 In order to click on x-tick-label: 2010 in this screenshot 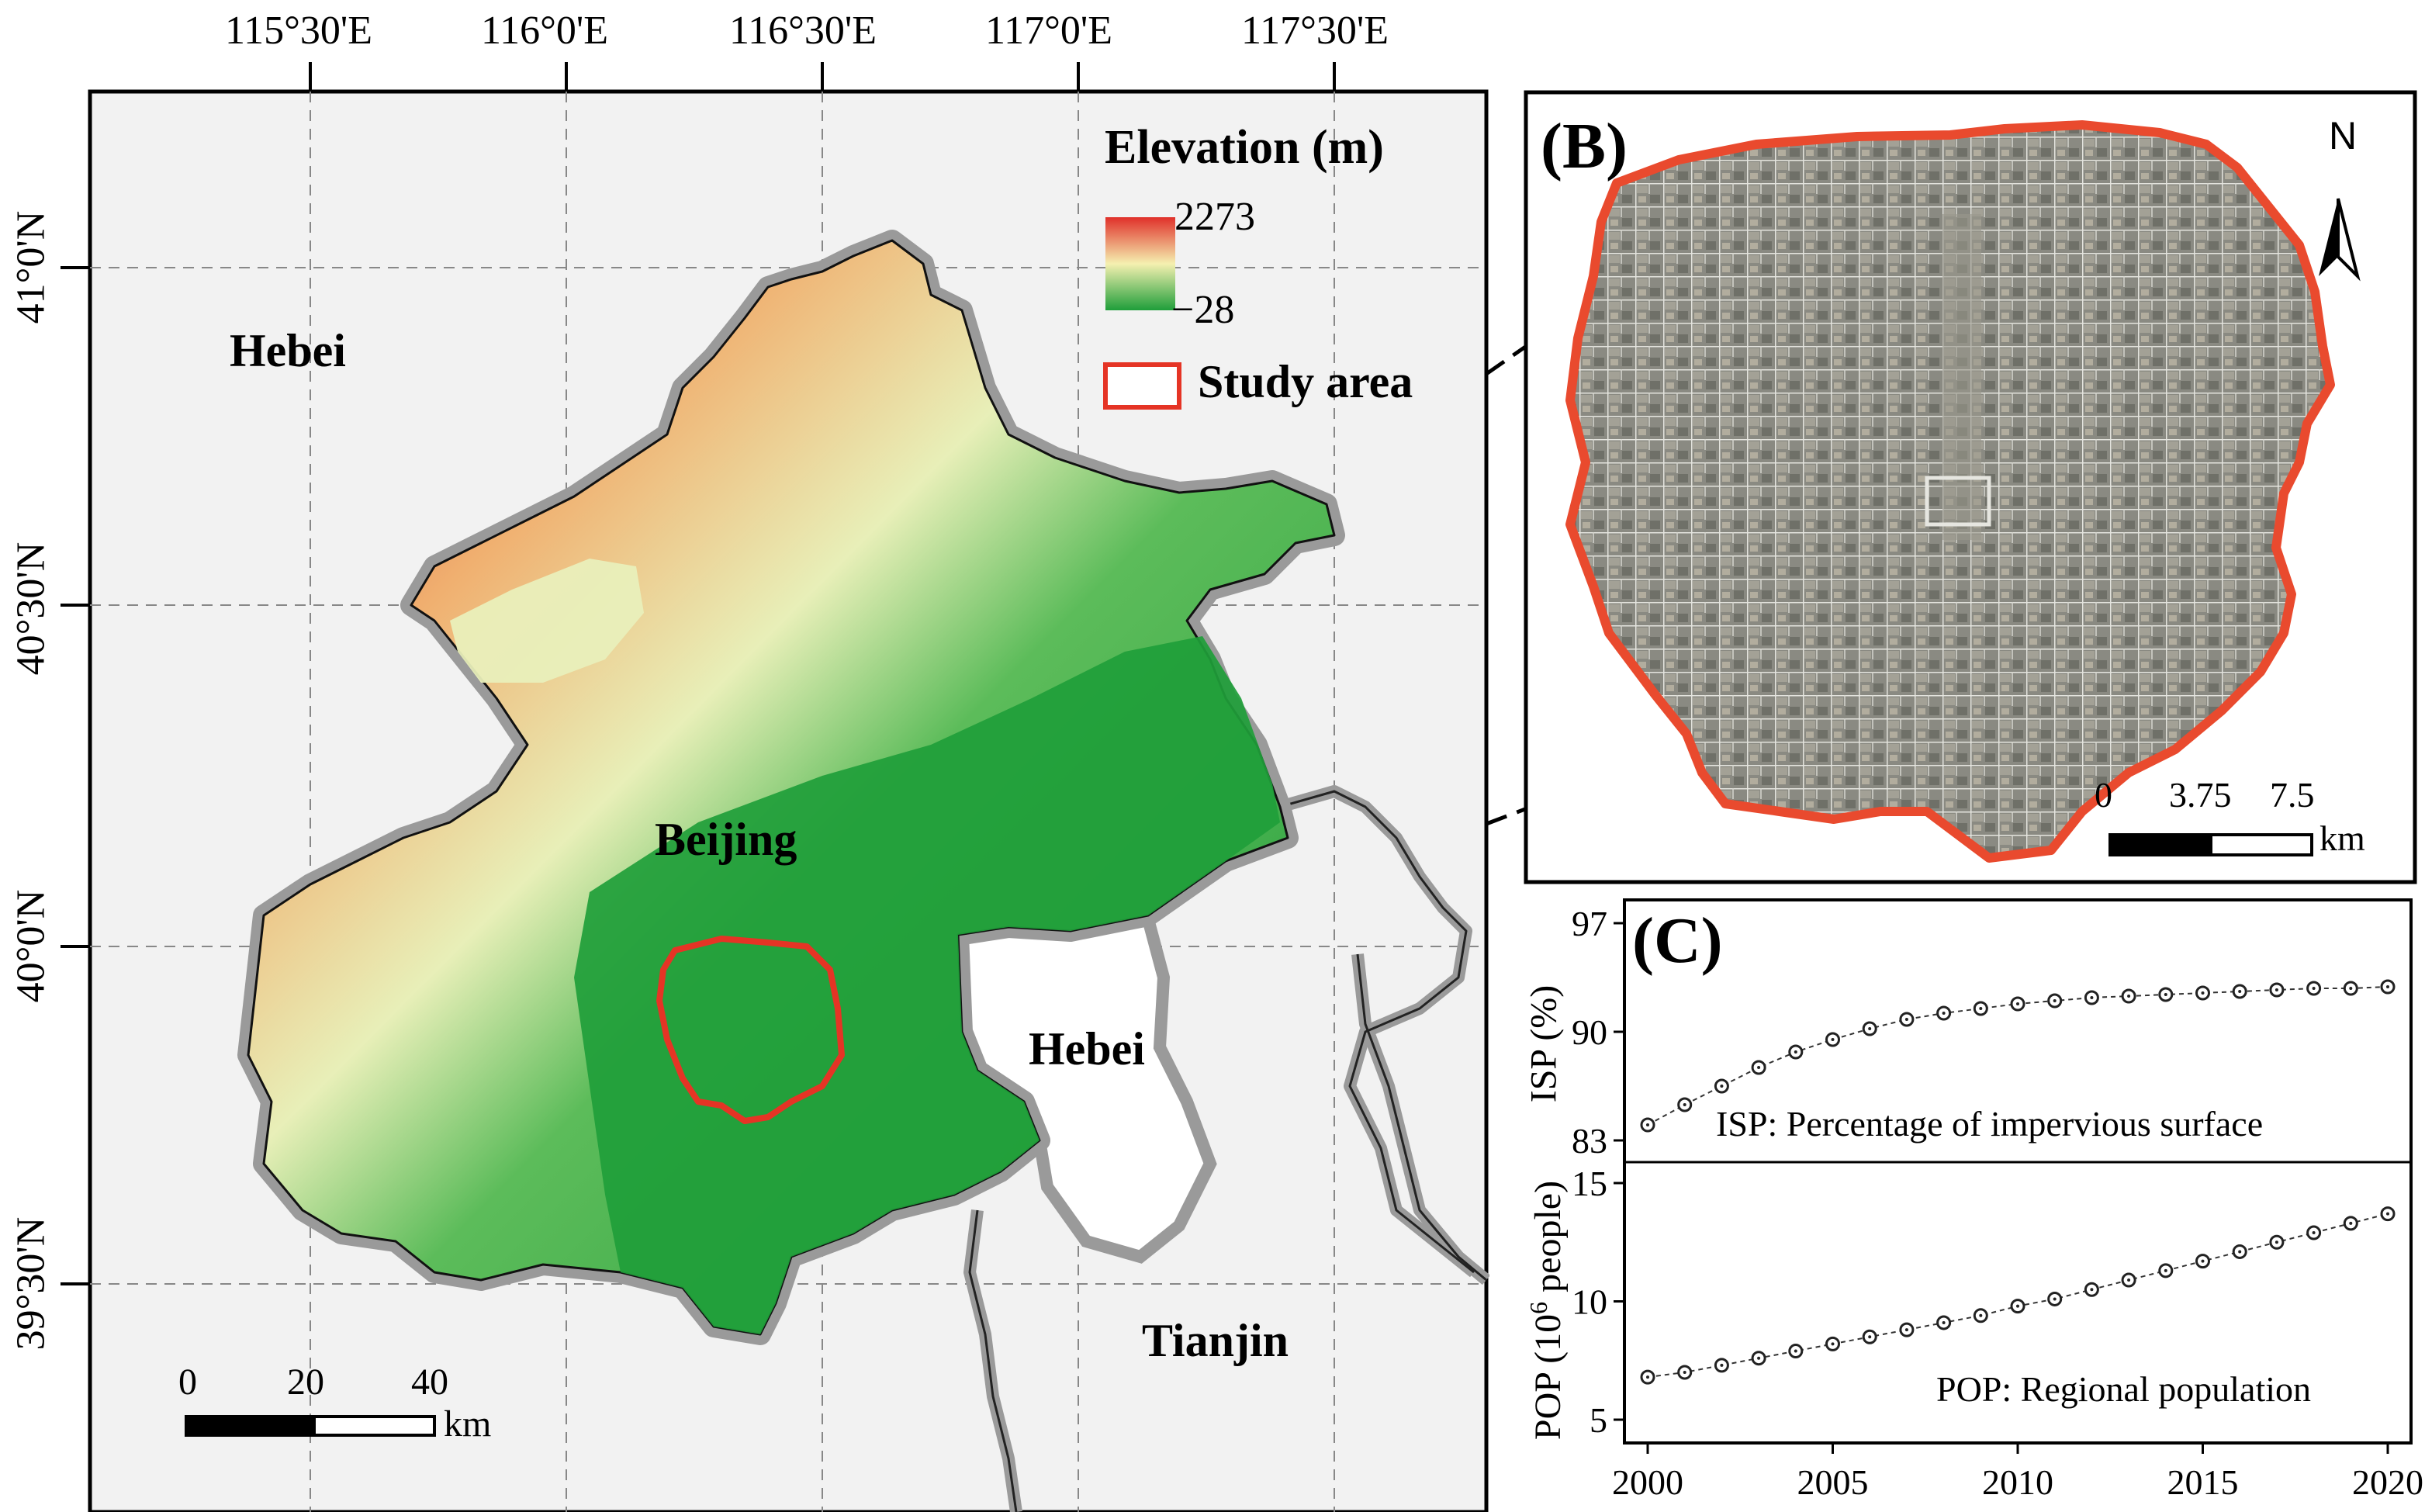, I will do `click(2017, 1482)`.